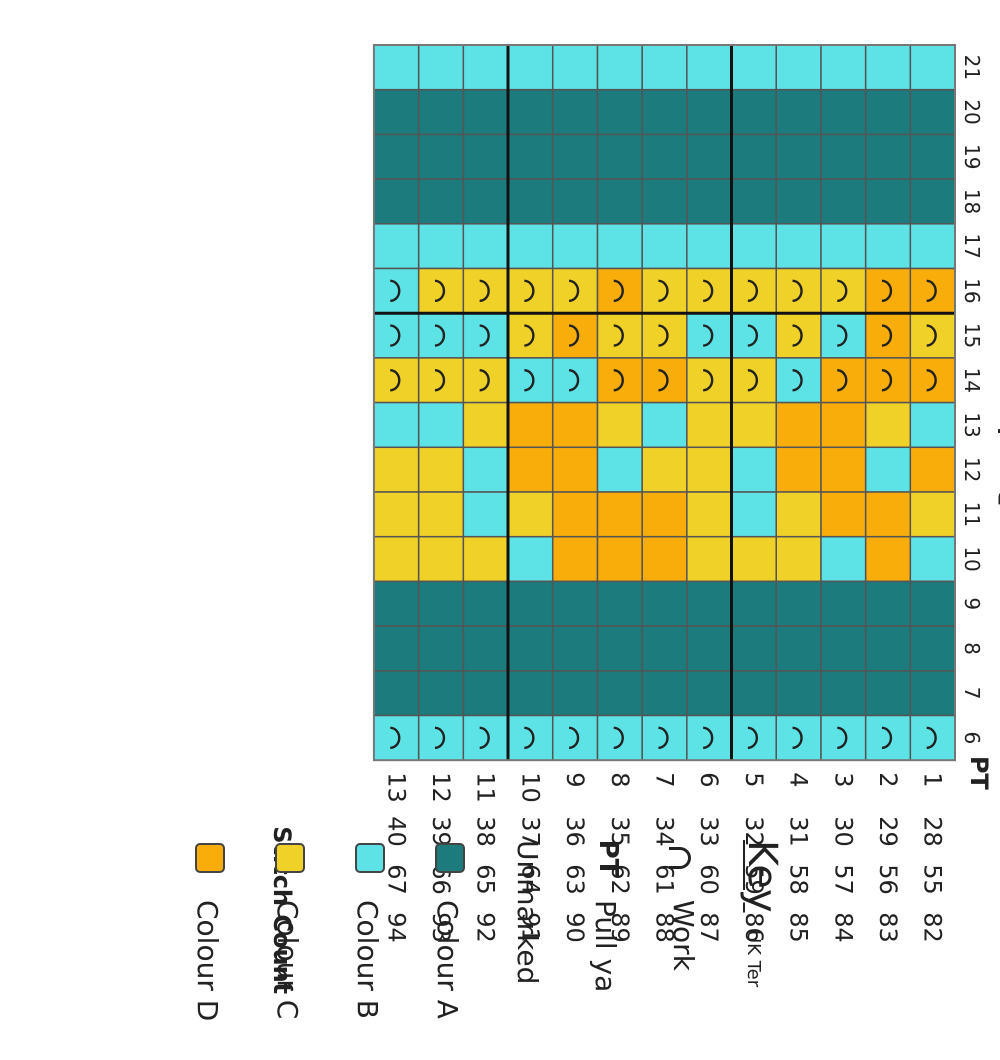 This screenshot has height=1060, width=1000. What do you see at coordinates (664, 927) in the screenshot?
I see `stitch-count-value: 88` at bounding box center [664, 927].